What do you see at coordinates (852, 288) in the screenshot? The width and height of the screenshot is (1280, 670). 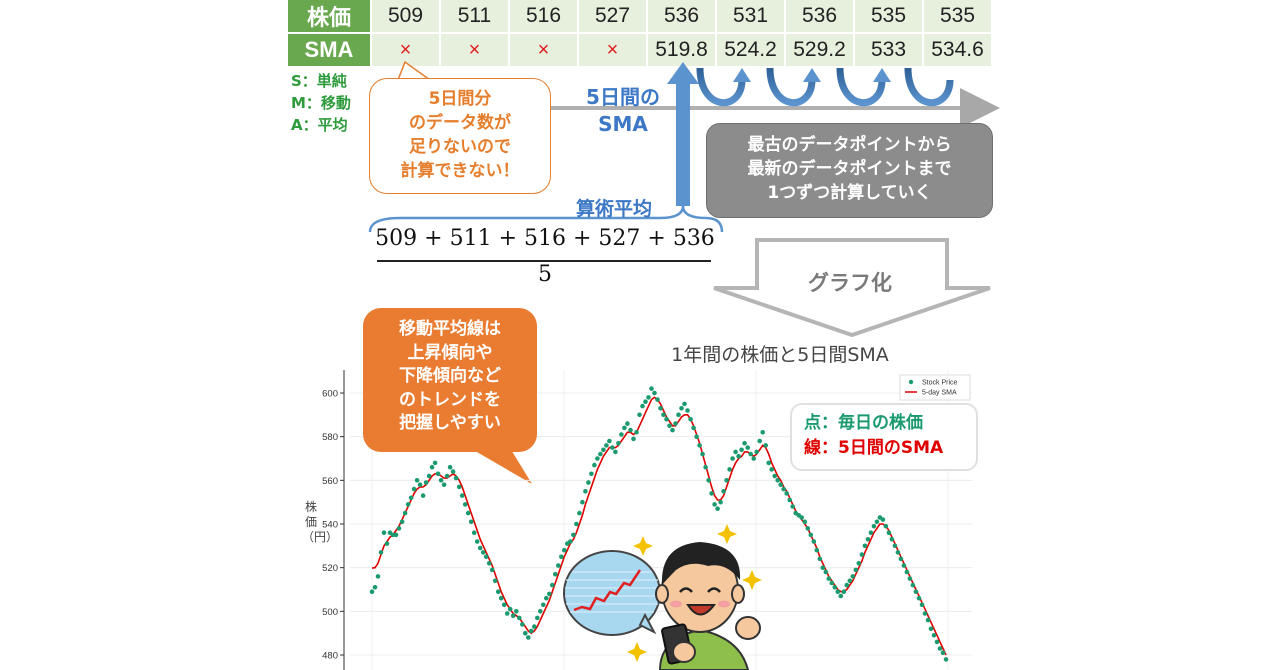 I see `graph-down-arrow` at bounding box center [852, 288].